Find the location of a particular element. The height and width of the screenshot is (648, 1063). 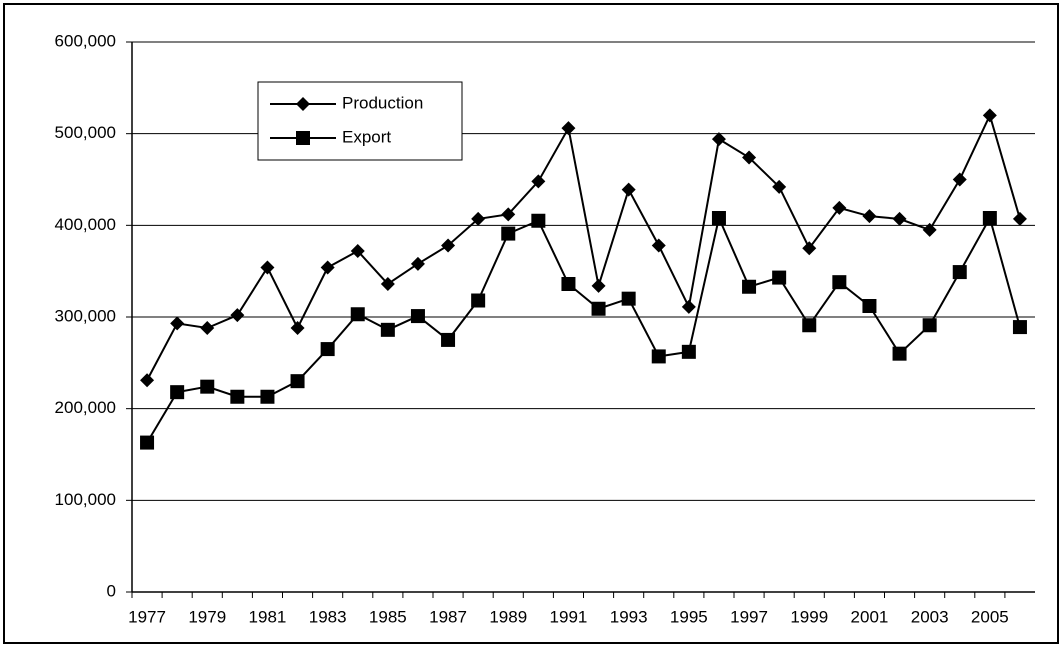

x-tick-label: 1983 is located at coordinates (328, 616).